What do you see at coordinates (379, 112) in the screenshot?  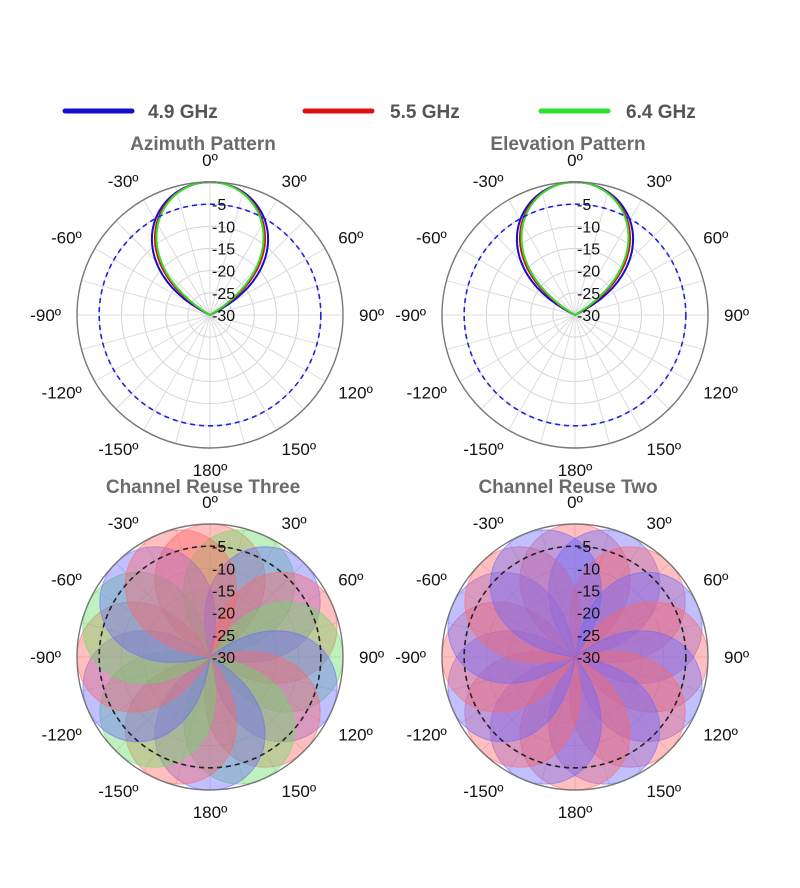 I see `legend: 4.9 GHz 5.5 GHz 6.4 GHz` at bounding box center [379, 112].